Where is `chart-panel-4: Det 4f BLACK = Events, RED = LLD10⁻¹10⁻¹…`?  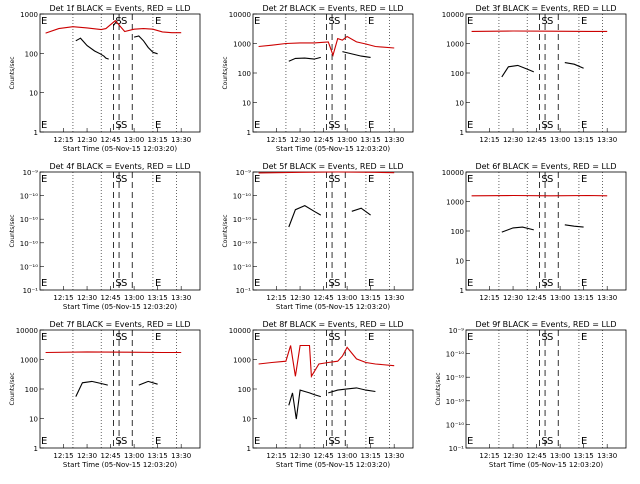
chart-panel-4: Det 4f BLACK = Events, RED = LLD10⁻¹10⁻¹… is located at coordinates (104, 236).